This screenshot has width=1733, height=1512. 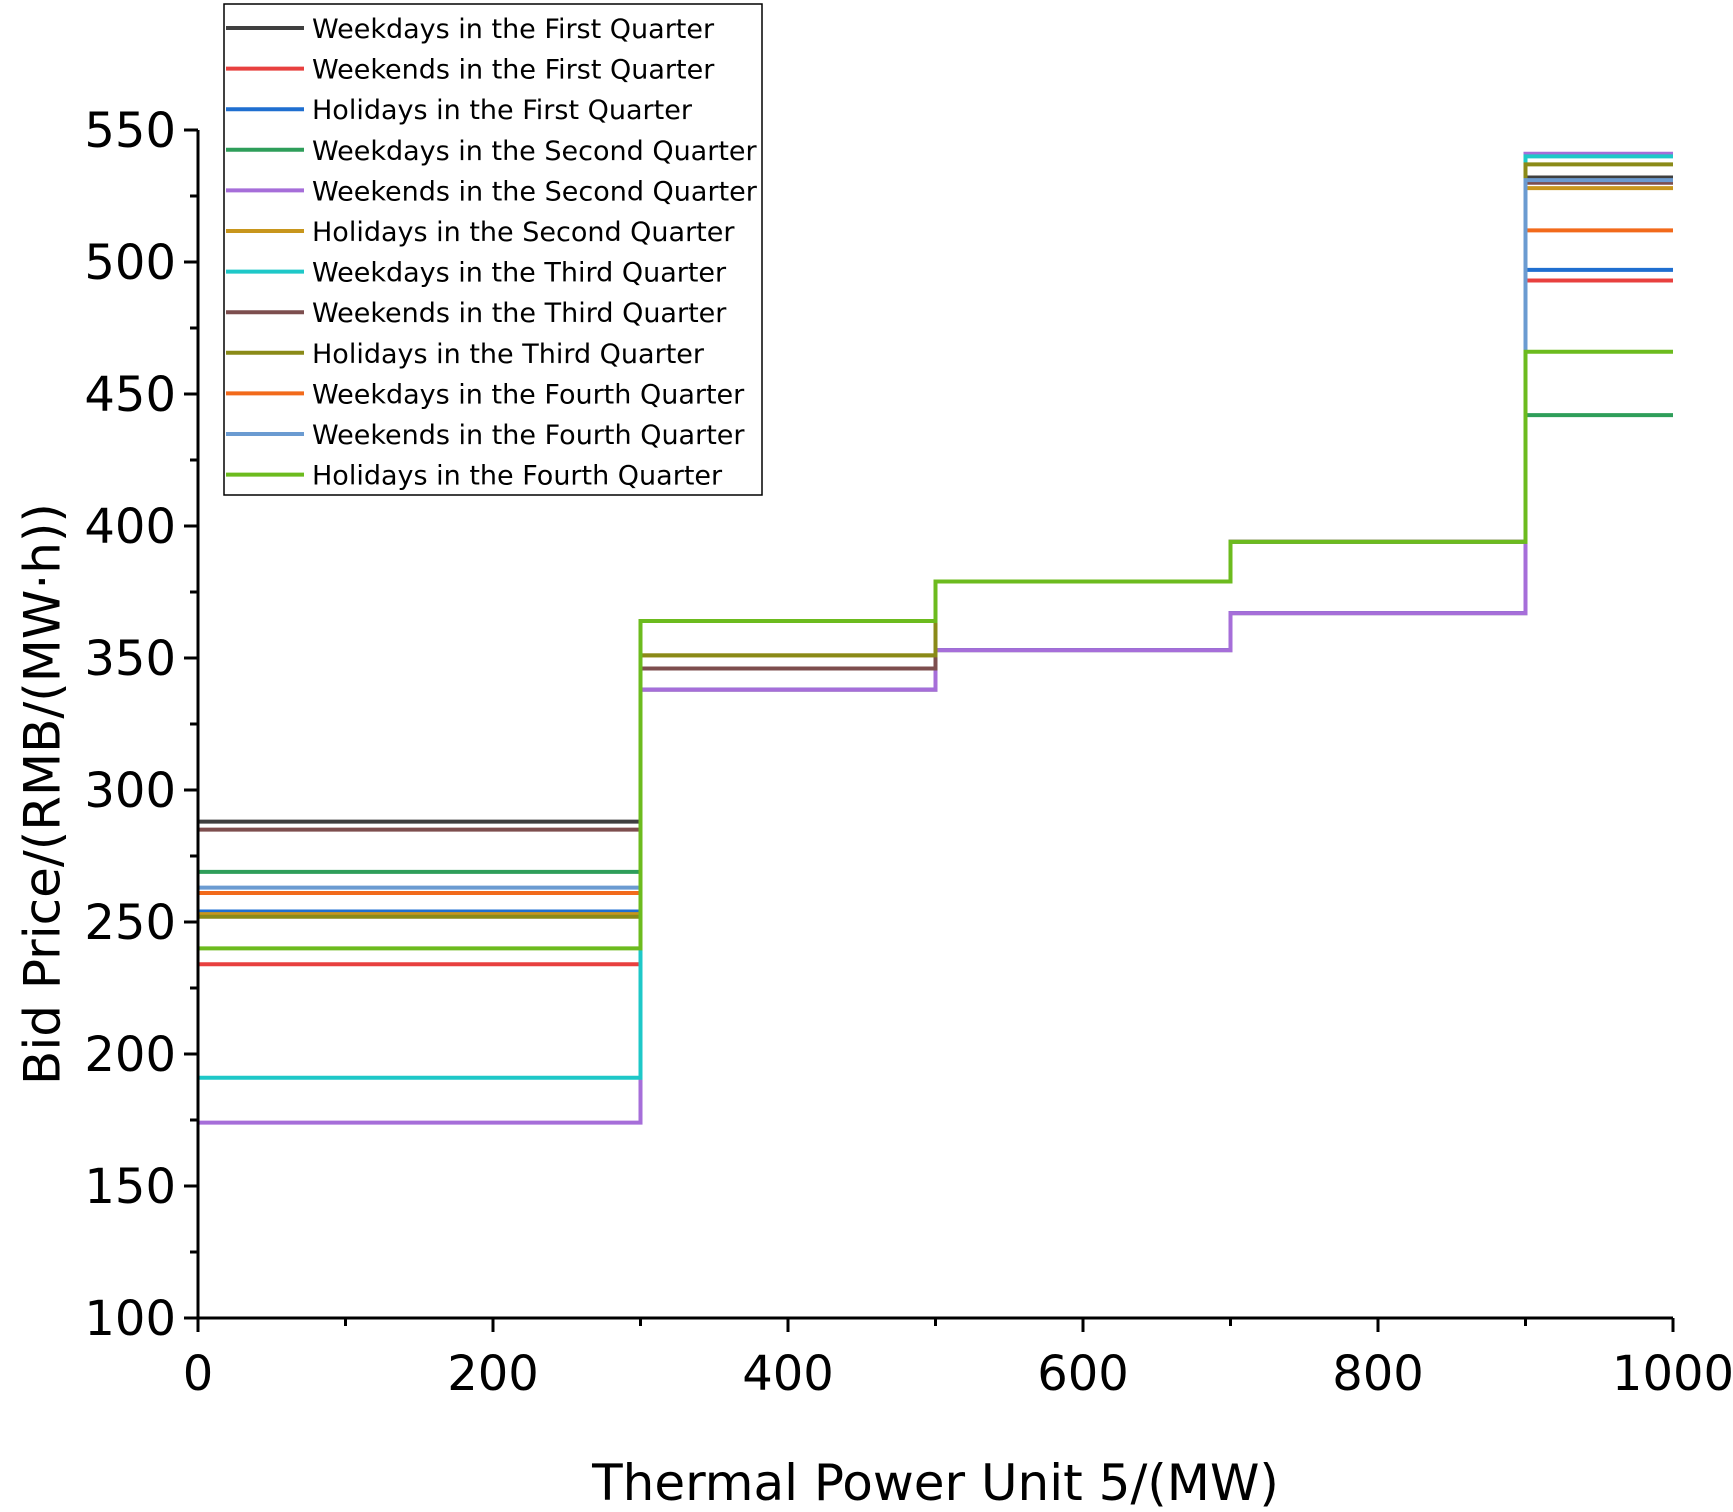 I want to click on y-tick-label: 150, so click(x=130, y=1187).